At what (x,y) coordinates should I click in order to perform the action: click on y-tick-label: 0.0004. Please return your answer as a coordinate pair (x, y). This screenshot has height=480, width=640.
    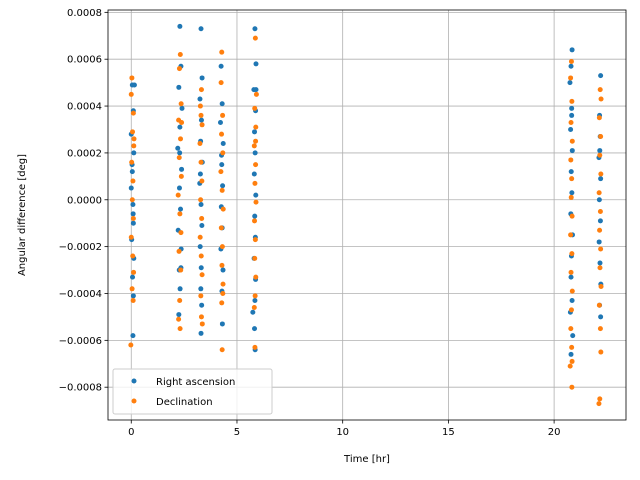
    Looking at the image, I should click on (84, 107).